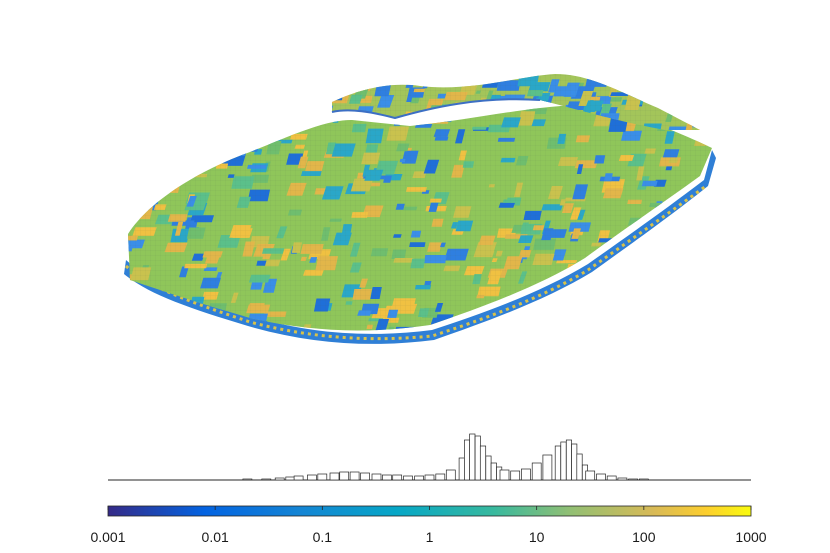 The height and width of the screenshot is (553, 830). Describe the element at coordinates (430, 537) in the screenshot. I see `colorbar-tick-label: 1` at that location.